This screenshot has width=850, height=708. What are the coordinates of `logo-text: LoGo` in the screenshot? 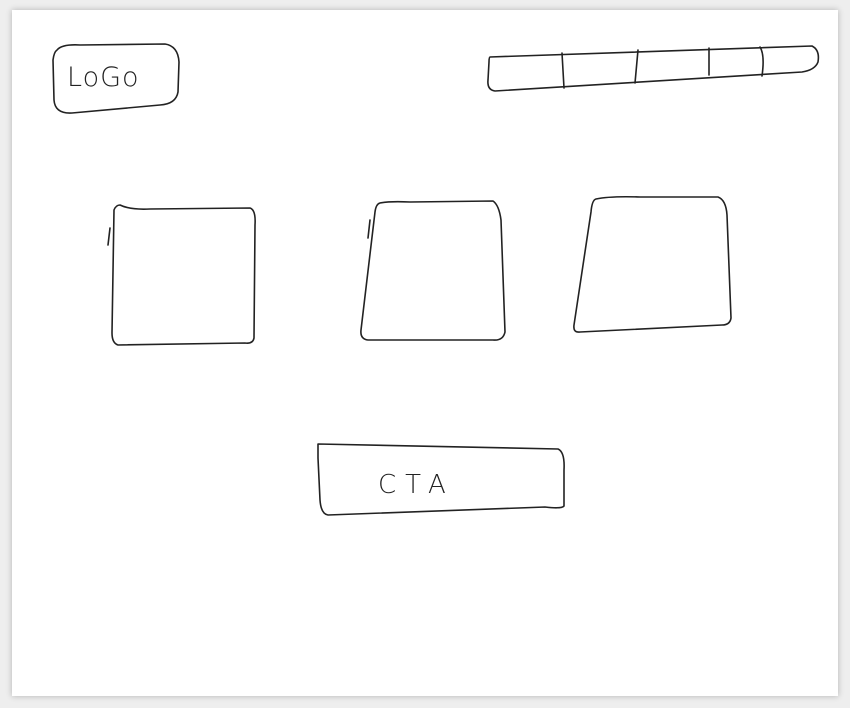 It's located at (103, 77).